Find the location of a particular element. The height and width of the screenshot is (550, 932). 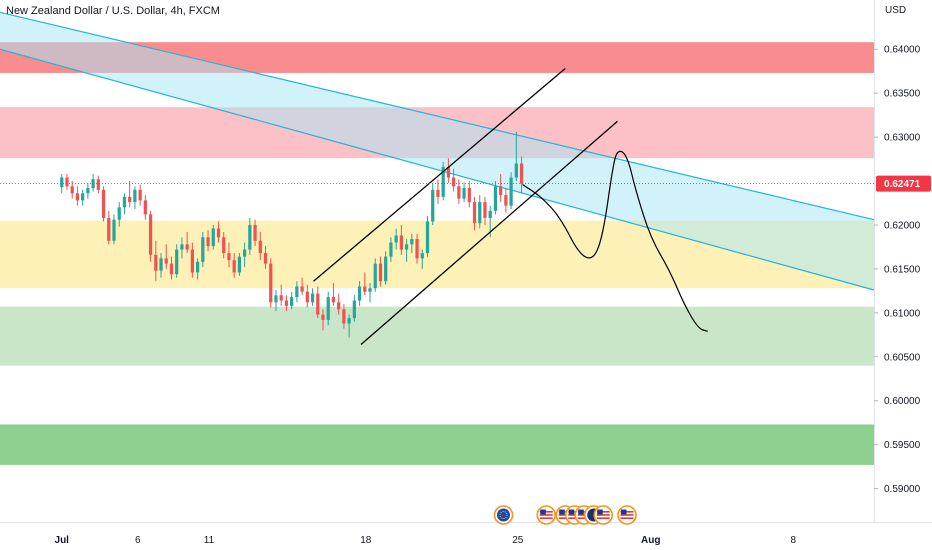

date-tick-label: 11 is located at coordinates (209, 540).